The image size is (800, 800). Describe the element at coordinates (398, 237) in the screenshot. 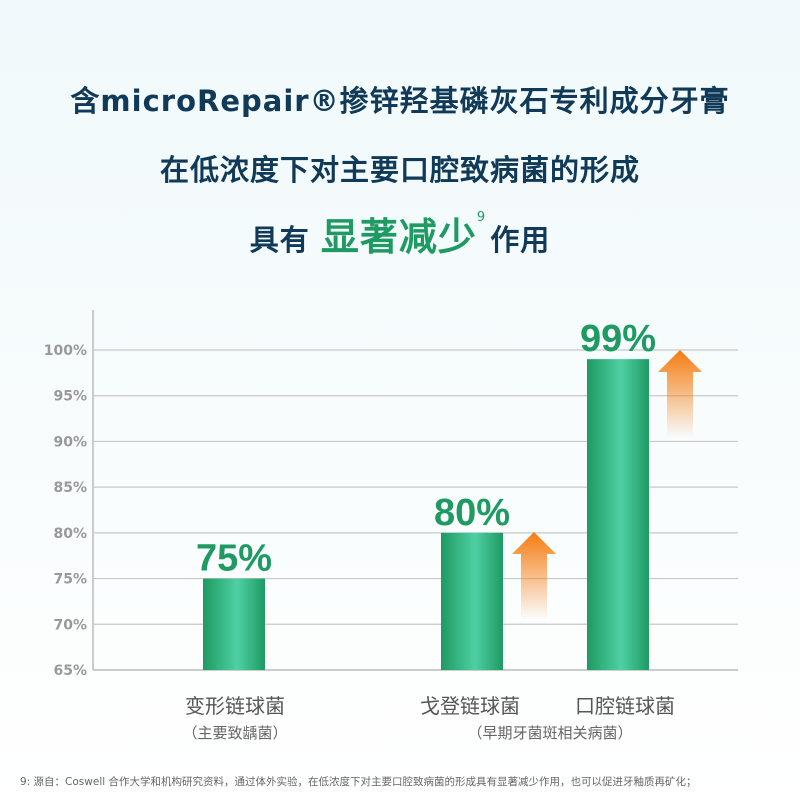

I see `headline-highlight: 显著减少` at that location.